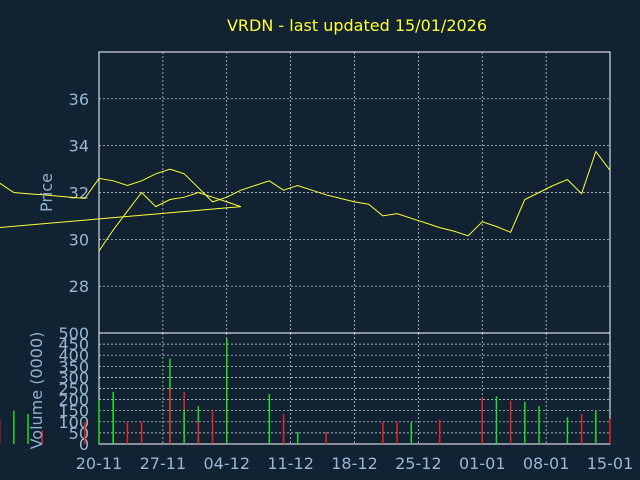 The height and width of the screenshot is (480, 640). Describe the element at coordinates (79, 433) in the screenshot. I see `volume-tick-label: 50` at that location.